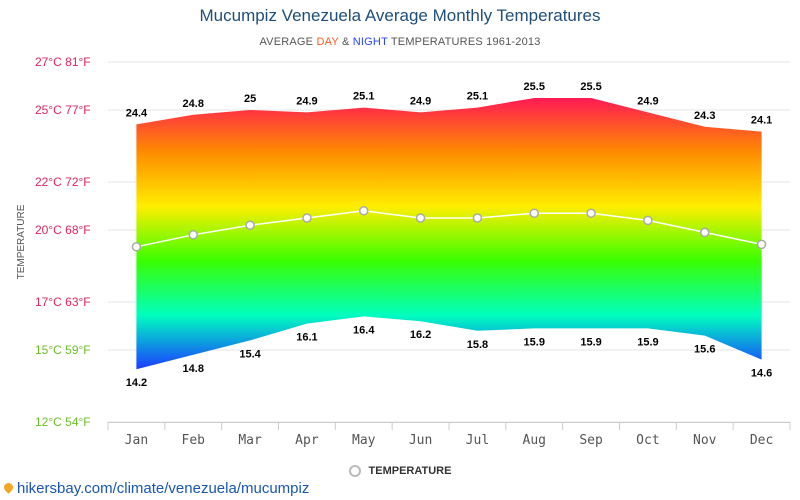 This screenshot has height=500, width=800. I want to click on night-label-feb: 14.8, so click(193, 369).